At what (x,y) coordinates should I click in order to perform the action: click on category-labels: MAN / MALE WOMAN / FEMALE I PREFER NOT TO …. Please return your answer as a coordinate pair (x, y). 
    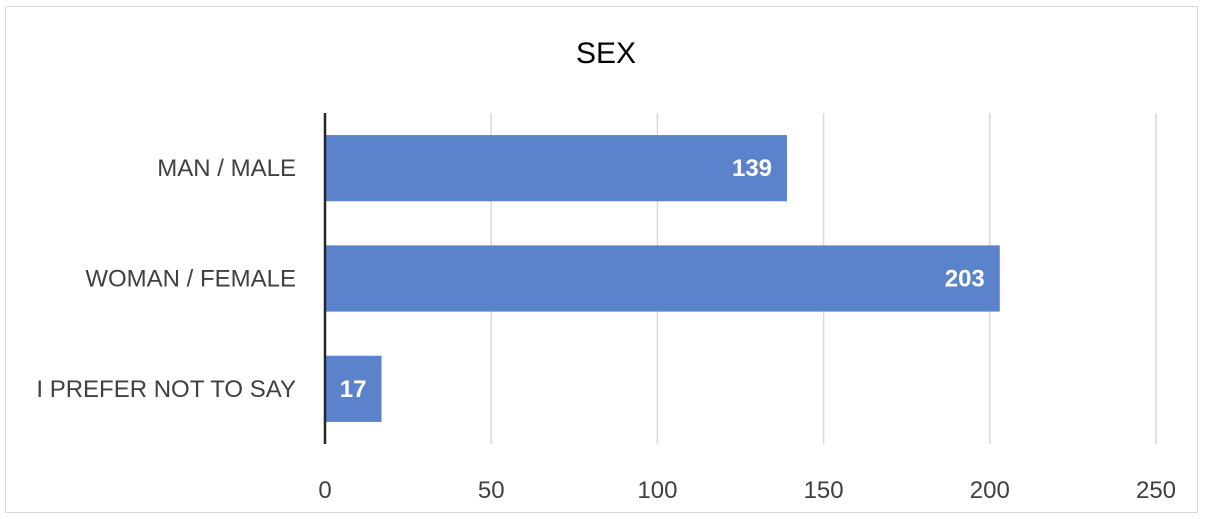
    Looking at the image, I should click on (166, 279).